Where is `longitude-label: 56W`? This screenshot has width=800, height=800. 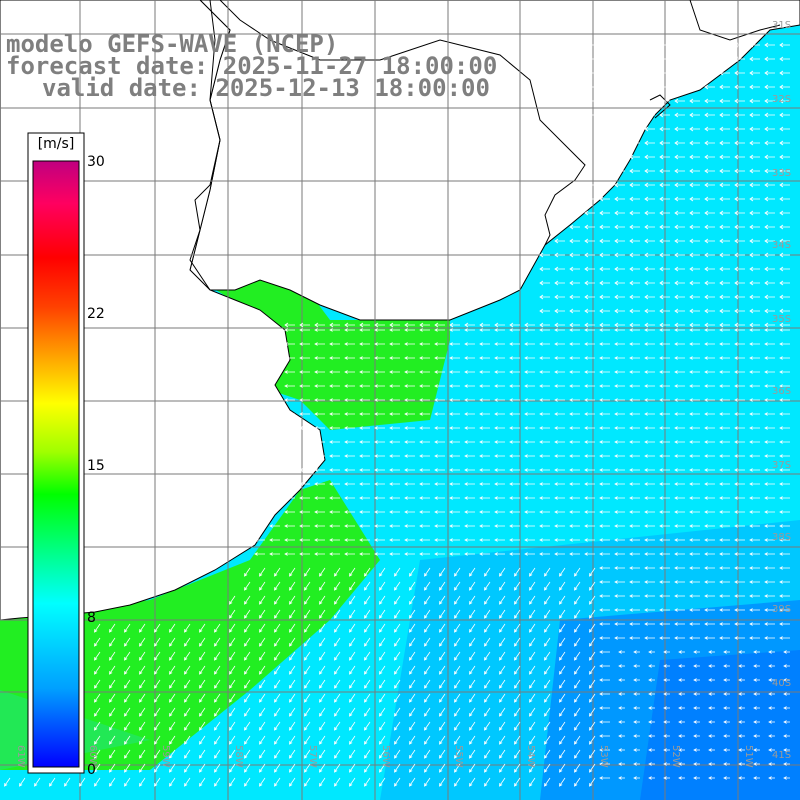
longitude-label: 56W is located at coordinates (385, 756).